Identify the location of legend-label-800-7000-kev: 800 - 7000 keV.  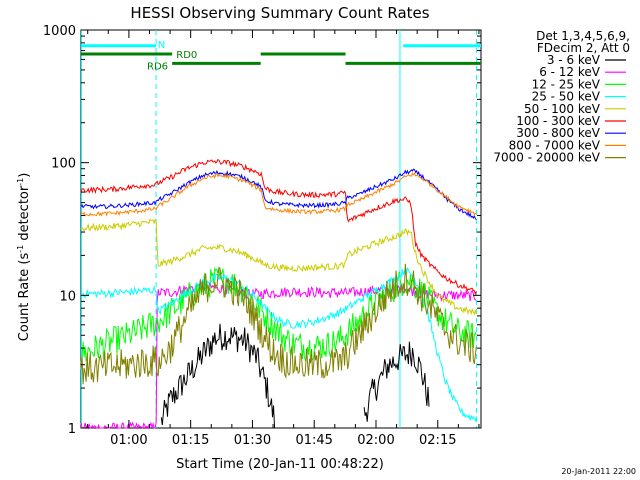
(555, 145).